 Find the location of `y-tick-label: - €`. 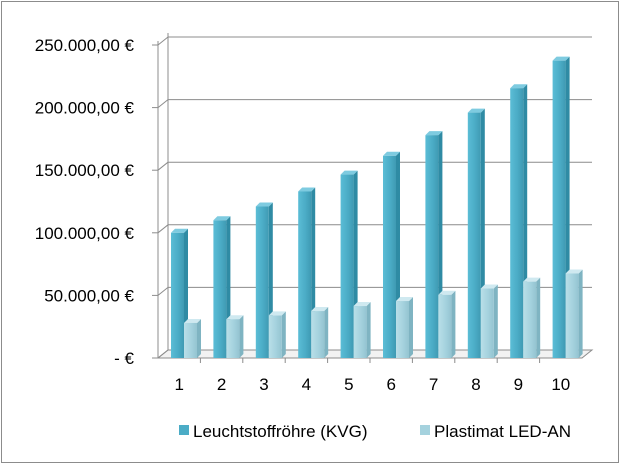

y-tick-label: - € is located at coordinates (124, 358).